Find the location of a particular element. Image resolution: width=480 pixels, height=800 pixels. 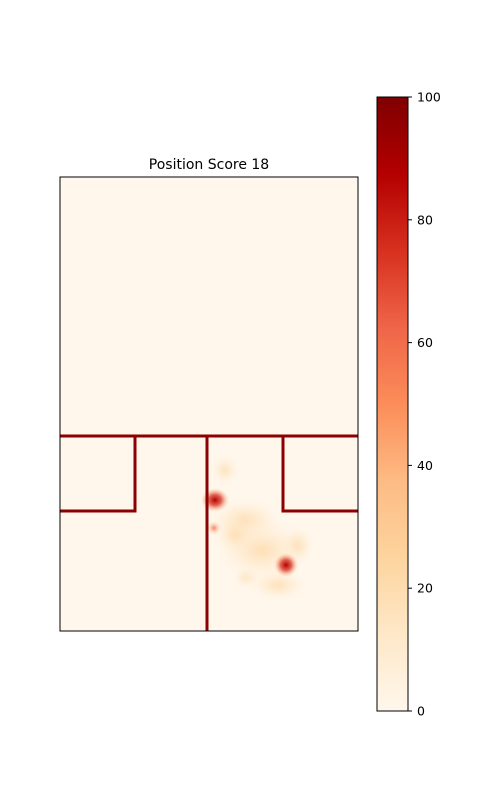

colorbar-tick-label: 60 is located at coordinates (425, 342).